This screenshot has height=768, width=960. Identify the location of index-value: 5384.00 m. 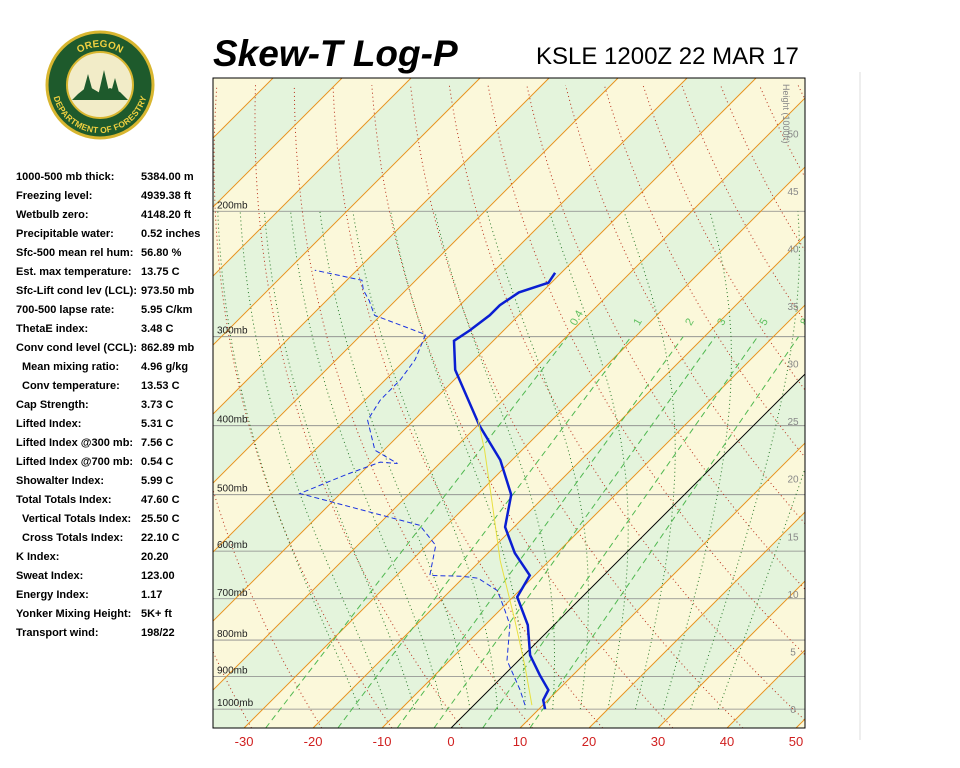
(167, 177).